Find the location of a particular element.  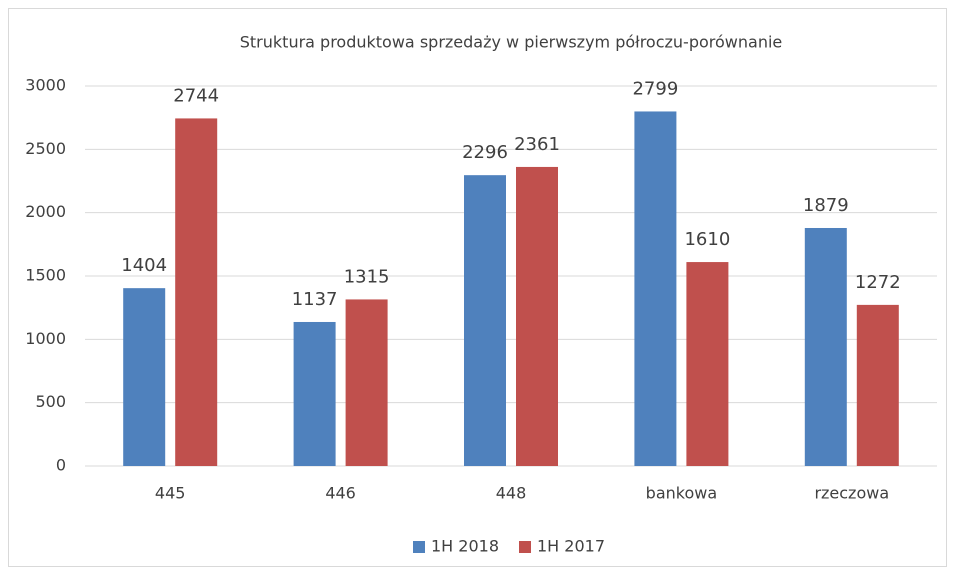

legend-label: 1H 2017 is located at coordinates (571, 546).